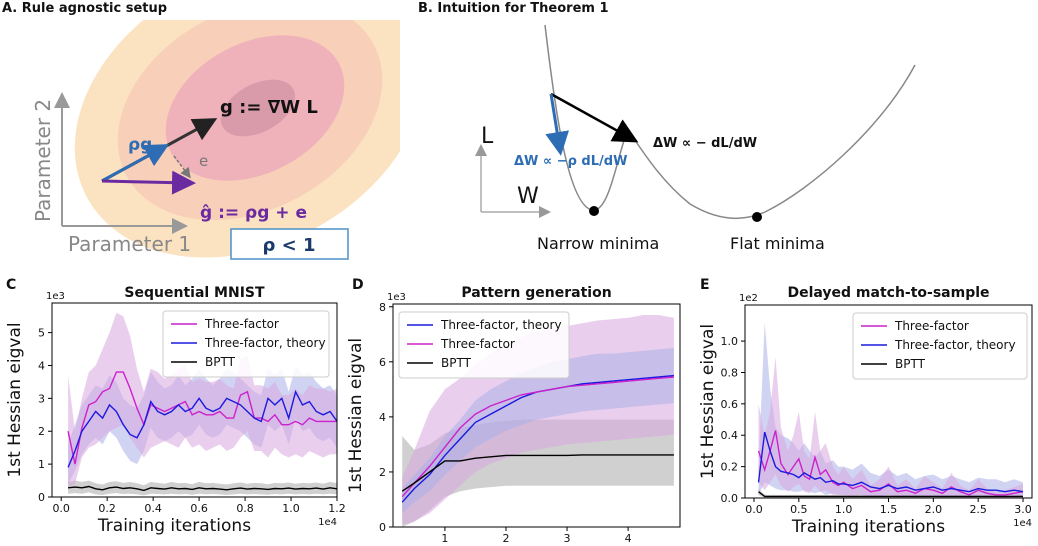  I want to click on ghat-vector, so click(148, 182).